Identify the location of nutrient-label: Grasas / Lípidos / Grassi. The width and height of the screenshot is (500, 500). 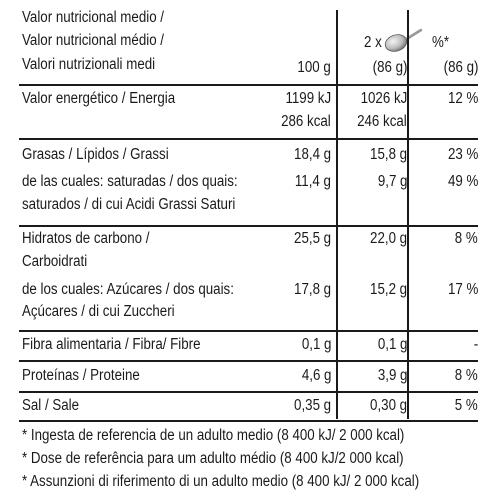
(95, 154).